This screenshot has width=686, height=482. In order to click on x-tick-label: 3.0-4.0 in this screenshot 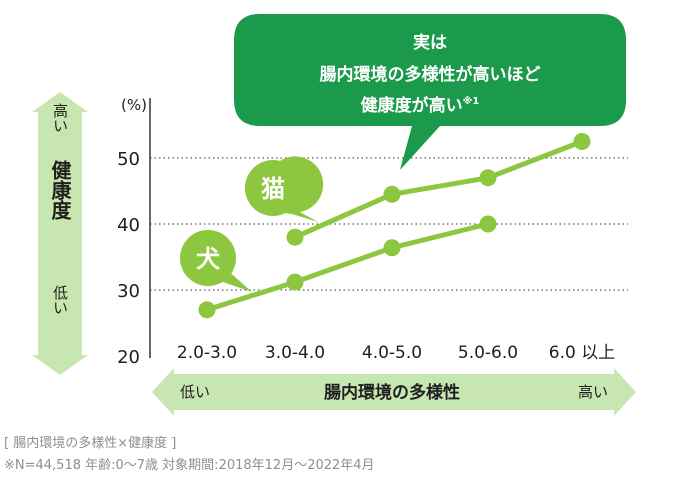, I will do `click(295, 353)`.